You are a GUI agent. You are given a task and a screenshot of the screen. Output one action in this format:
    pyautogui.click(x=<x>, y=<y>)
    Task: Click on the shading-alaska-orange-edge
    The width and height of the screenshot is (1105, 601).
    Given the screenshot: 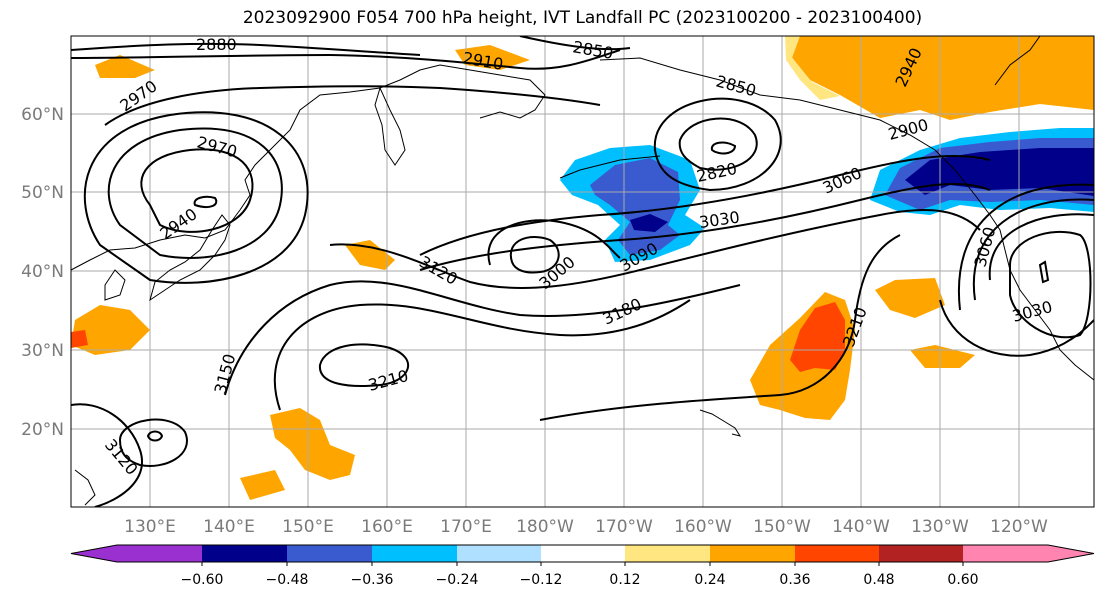 What is the action you would take?
    pyautogui.click(x=812, y=68)
    